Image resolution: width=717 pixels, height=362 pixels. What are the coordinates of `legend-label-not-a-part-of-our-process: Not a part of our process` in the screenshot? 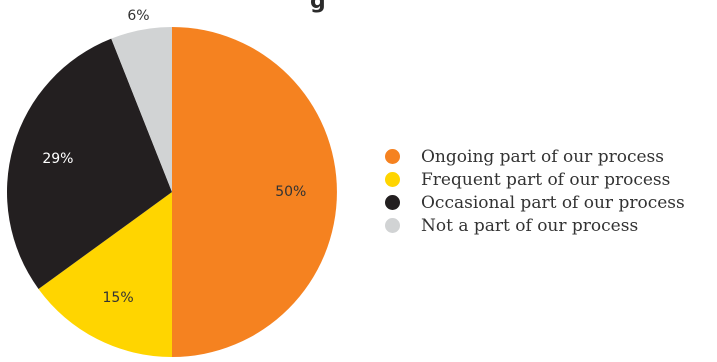 It's located at (530, 225).